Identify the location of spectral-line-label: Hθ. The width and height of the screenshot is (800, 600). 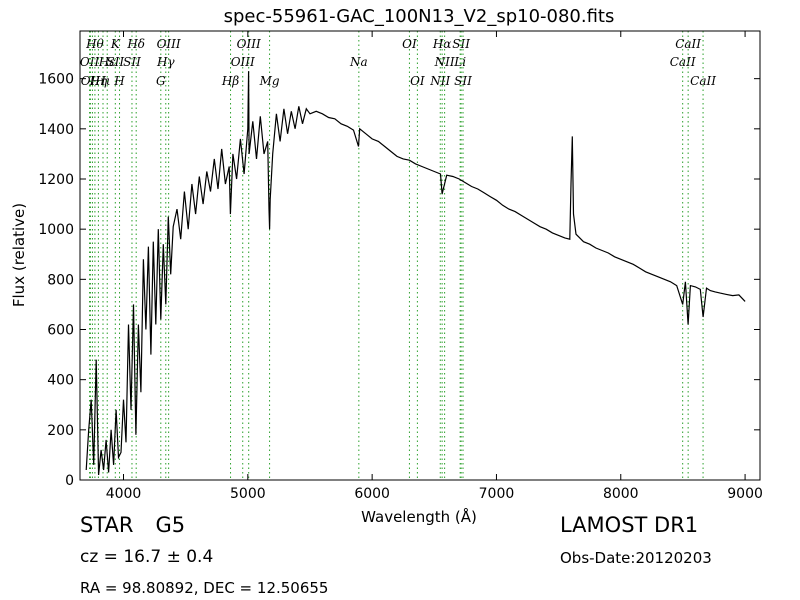
(94, 44).